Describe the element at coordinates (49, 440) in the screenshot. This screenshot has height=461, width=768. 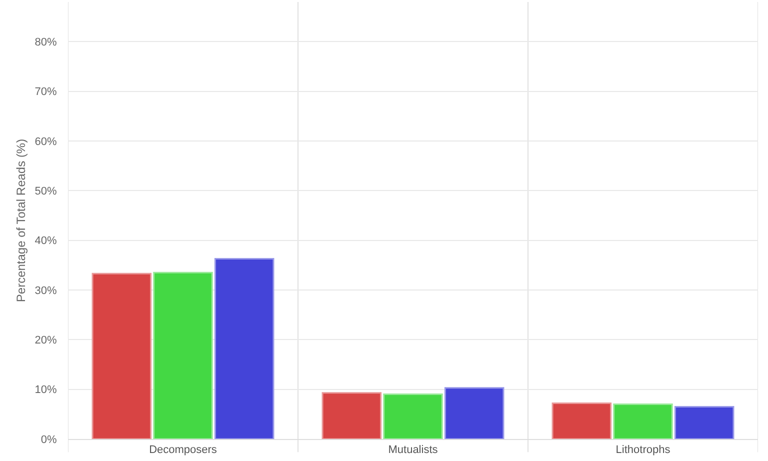
I see `y-tick-label: 0%` at that location.